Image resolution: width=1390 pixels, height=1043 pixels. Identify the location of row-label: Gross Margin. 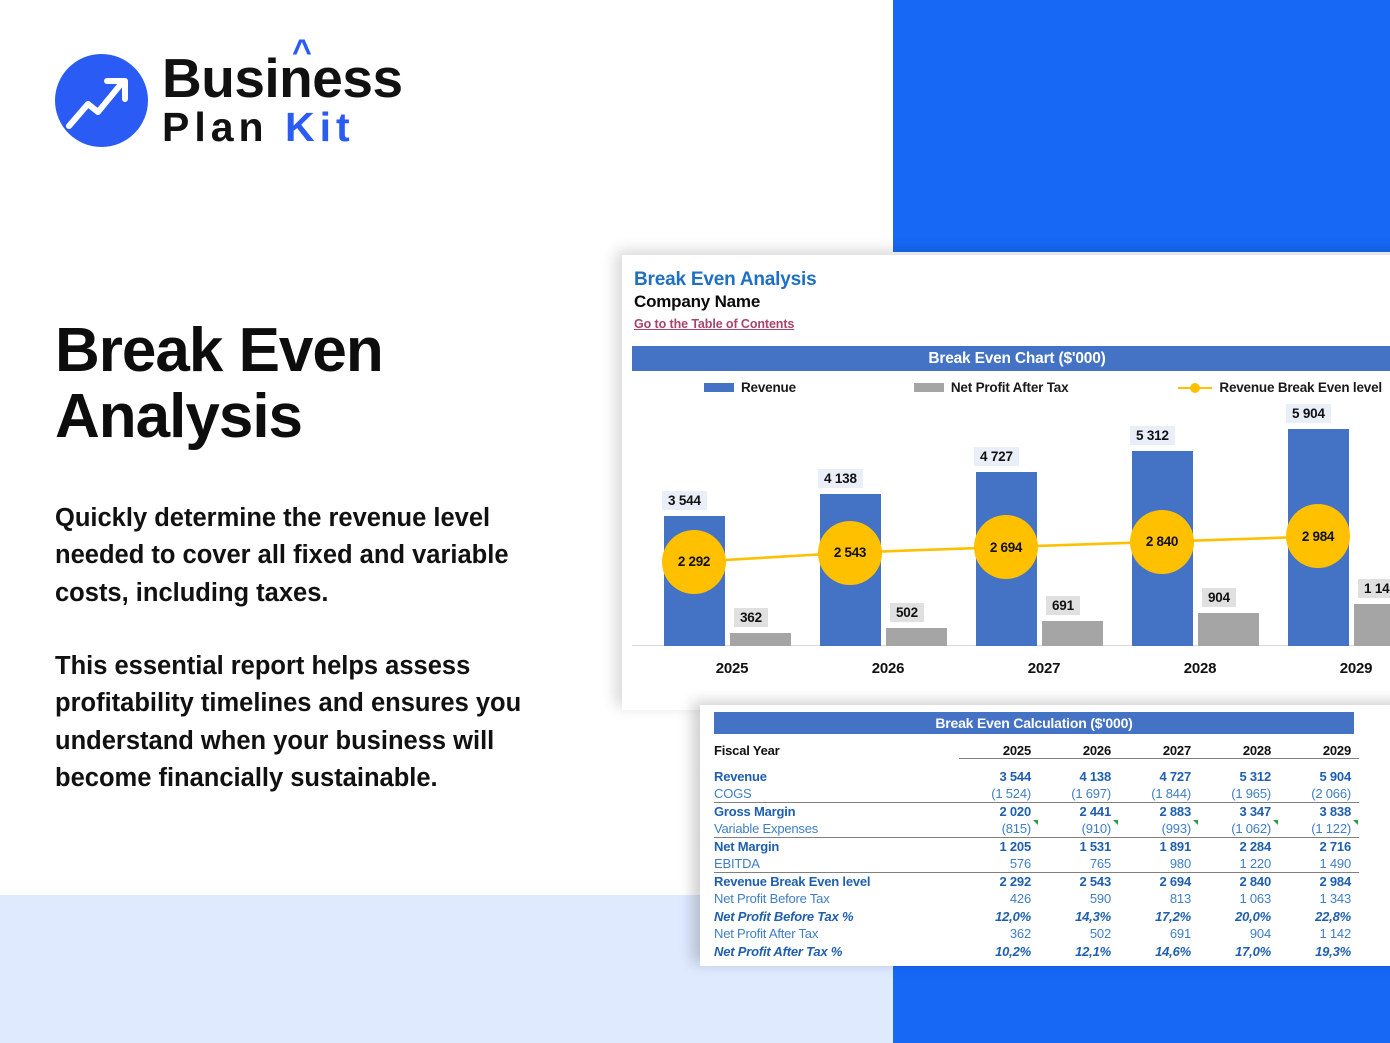
(836, 811).